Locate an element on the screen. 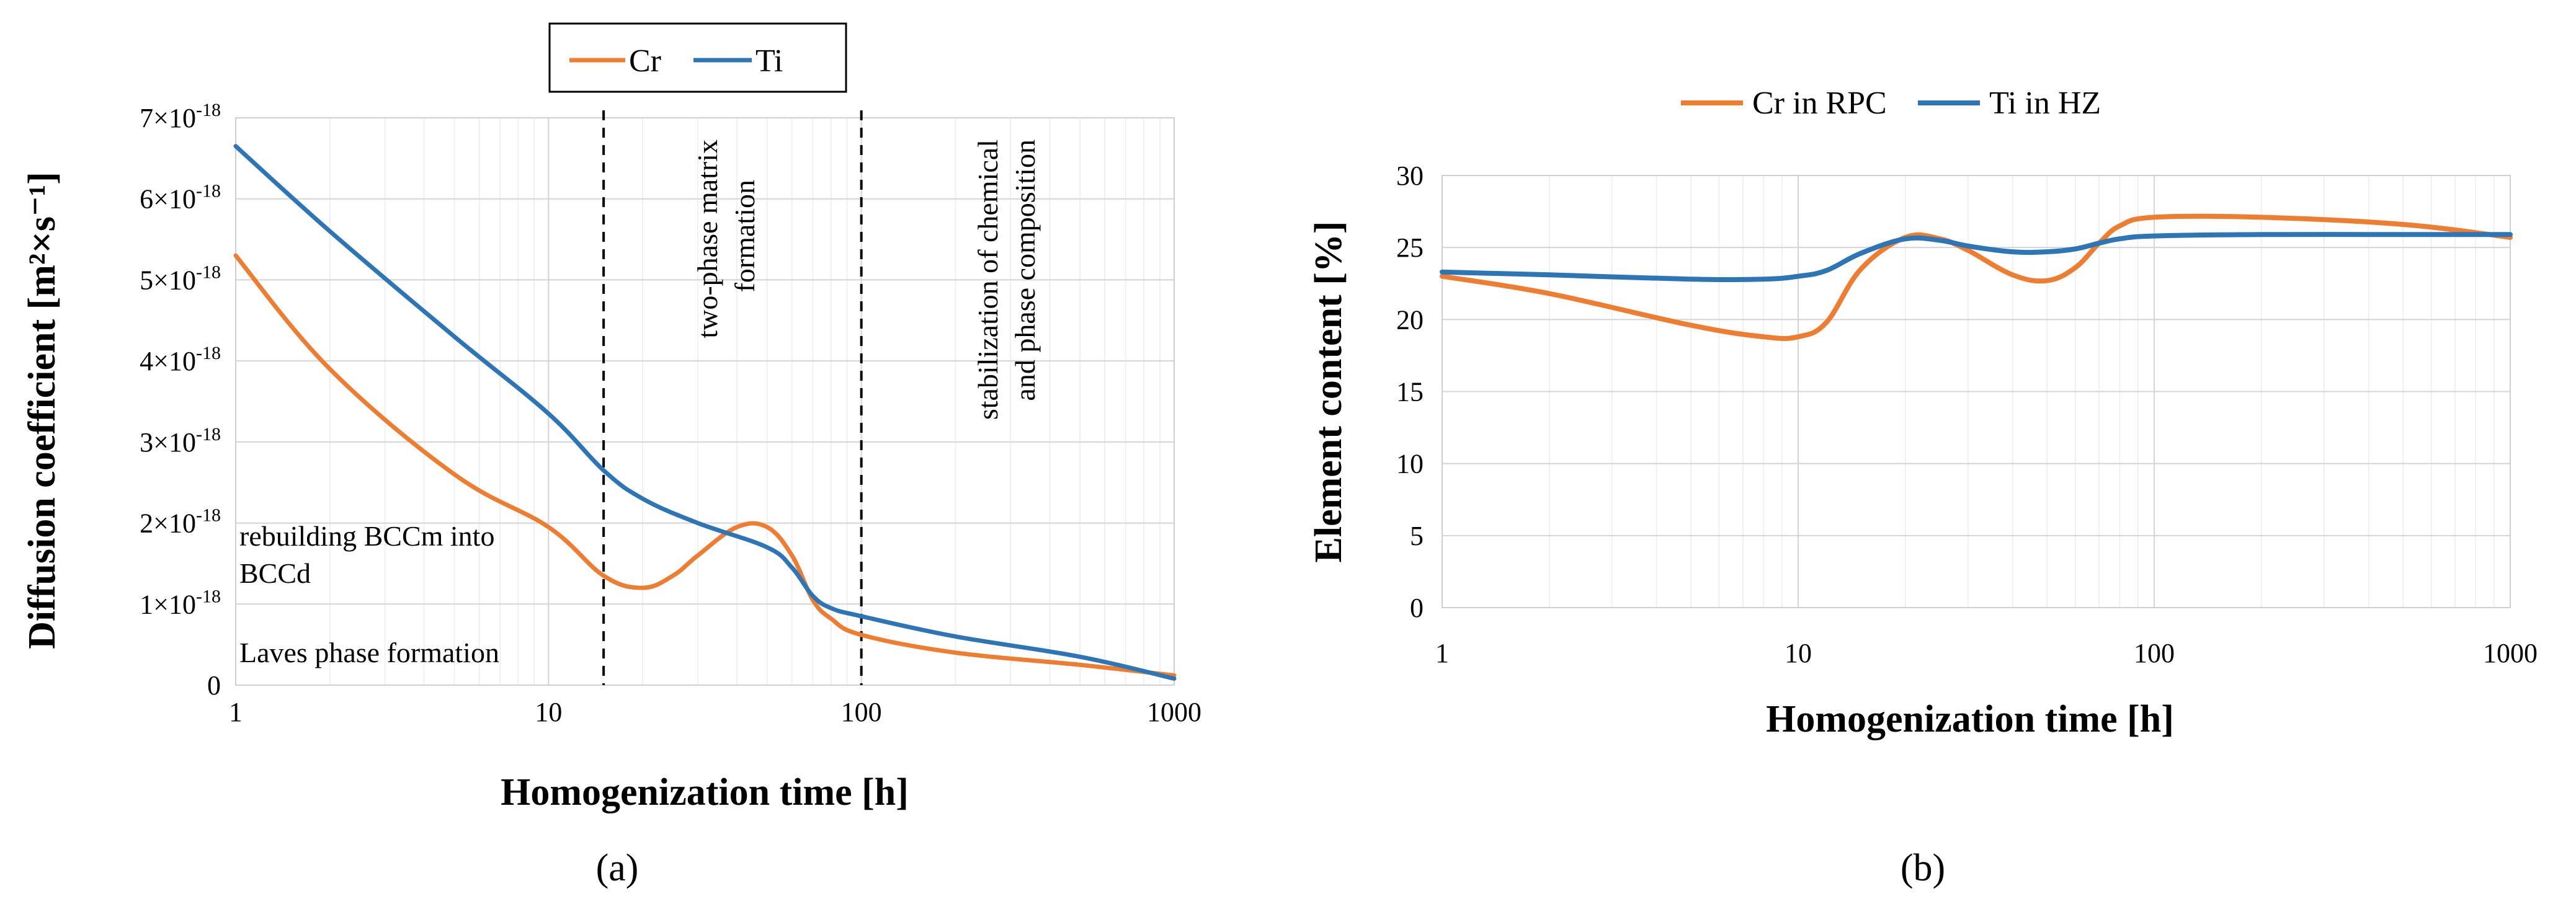 Image resolution: width=2576 pixels, height=917 pixels. b-legend: Cr in RPC Ti in HZ is located at coordinates (1891, 104).